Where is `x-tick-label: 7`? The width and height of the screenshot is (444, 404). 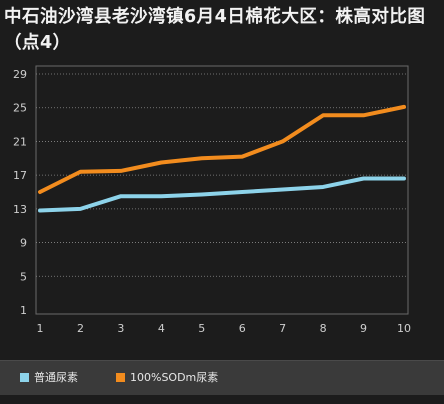 x-tick-label: 7 is located at coordinates (282, 328).